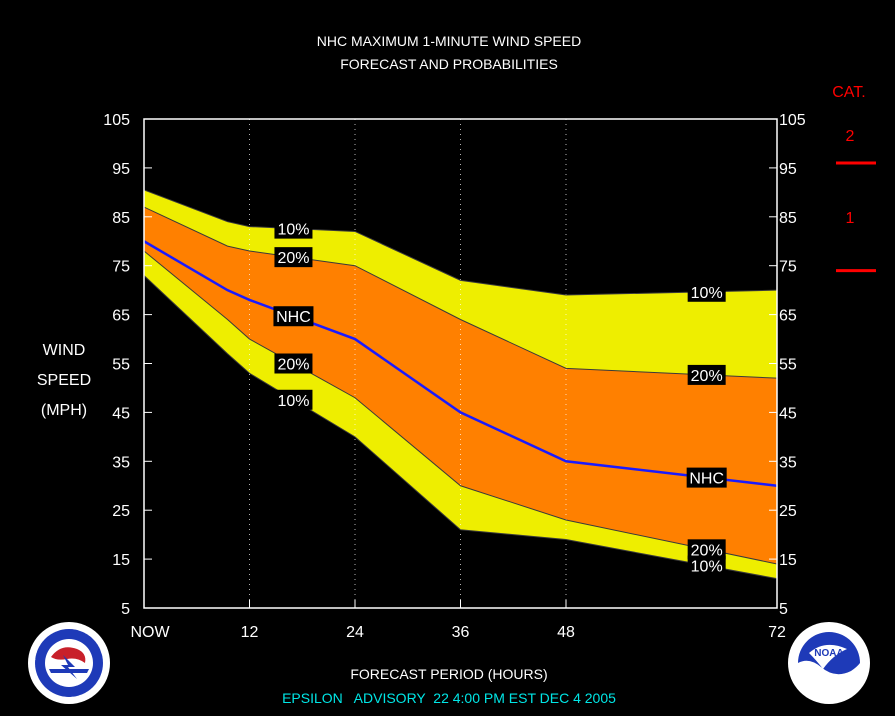  I want to click on category-label: 1, so click(850, 218).